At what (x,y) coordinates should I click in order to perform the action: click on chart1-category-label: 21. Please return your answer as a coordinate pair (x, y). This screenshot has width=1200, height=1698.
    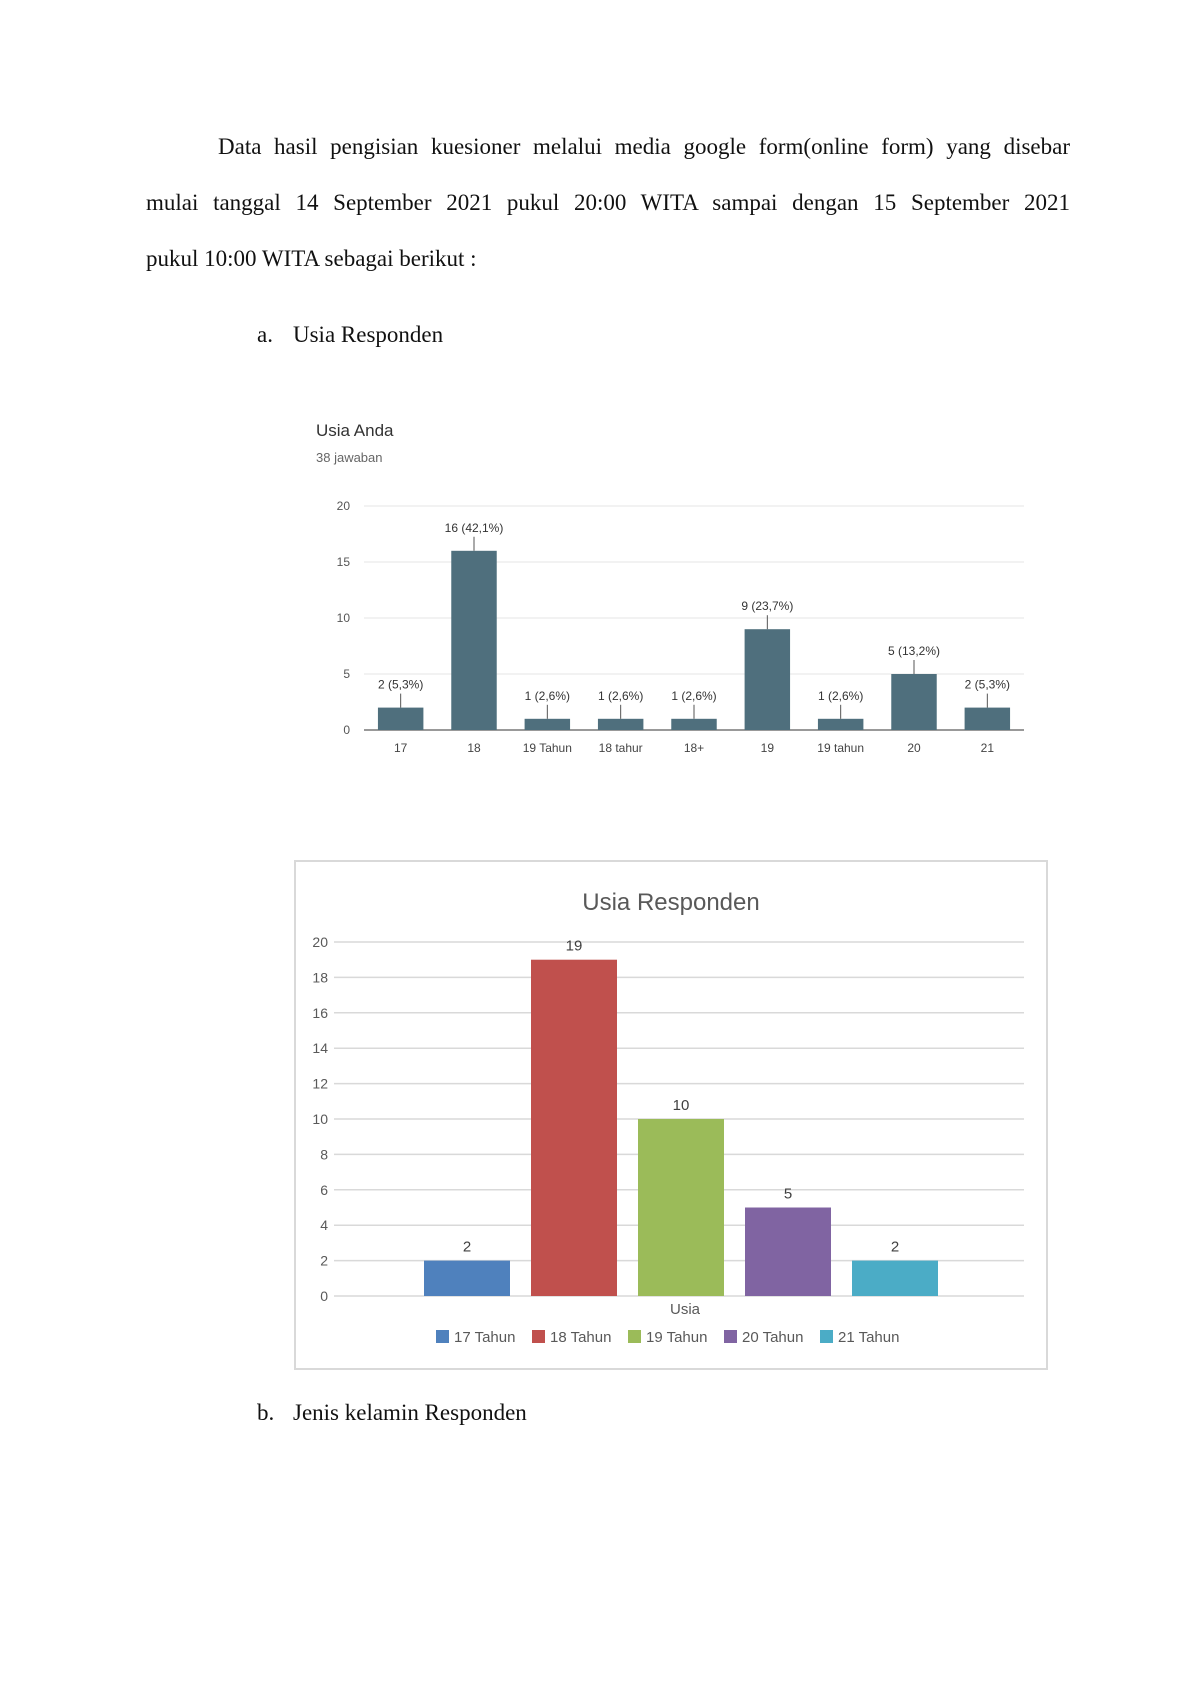
    Looking at the image, I should click on (988, 748).